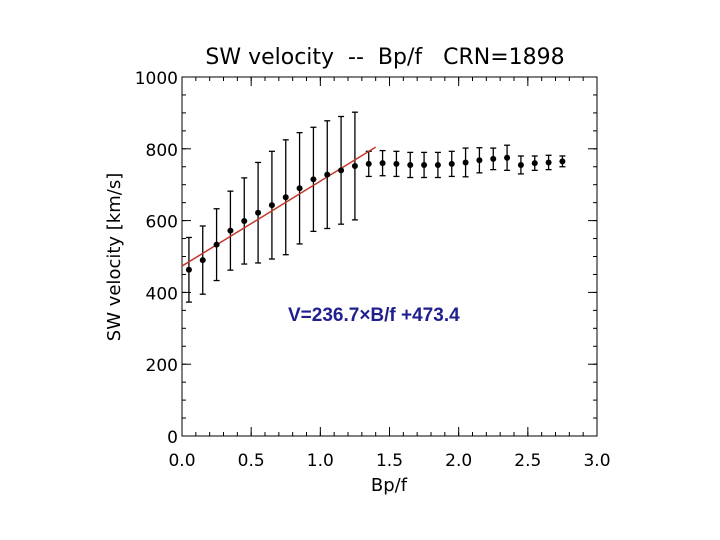 This screenshot has height=540, width=720. Describe the element at coordinates (181, 461) in the screenshot. I see `x-tick-label: 0.0` at that location.